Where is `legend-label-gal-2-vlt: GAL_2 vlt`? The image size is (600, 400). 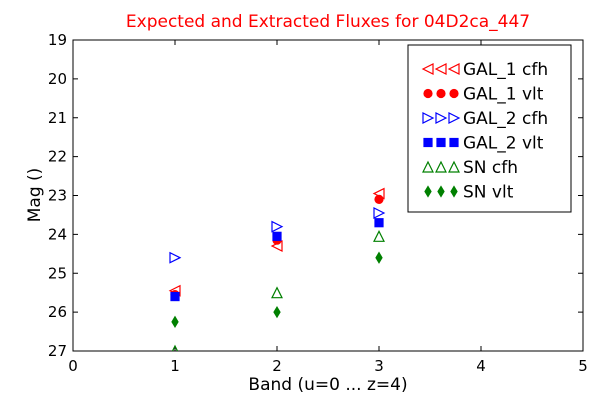 legend-label-gal-2-vlt: GAL_2 vlt is located at coordinates (503, 144).